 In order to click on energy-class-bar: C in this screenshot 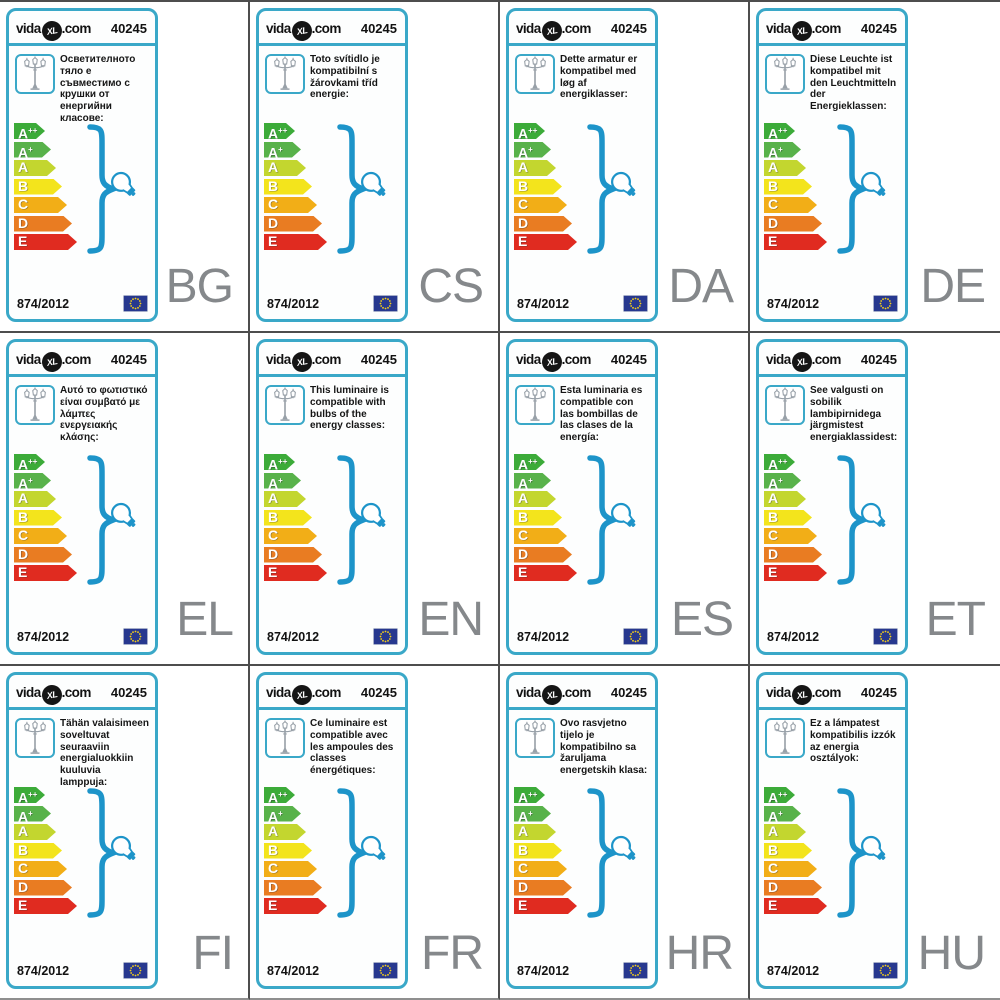, I will do `click(40, 869)`.